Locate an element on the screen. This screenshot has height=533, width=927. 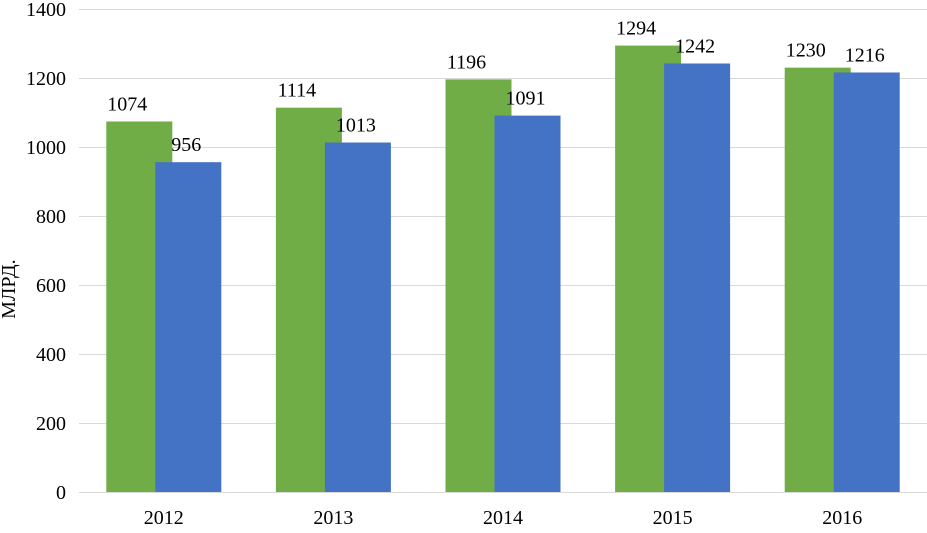
data-label-series-2-2014: 1091 is located at coordinates (526, 99).